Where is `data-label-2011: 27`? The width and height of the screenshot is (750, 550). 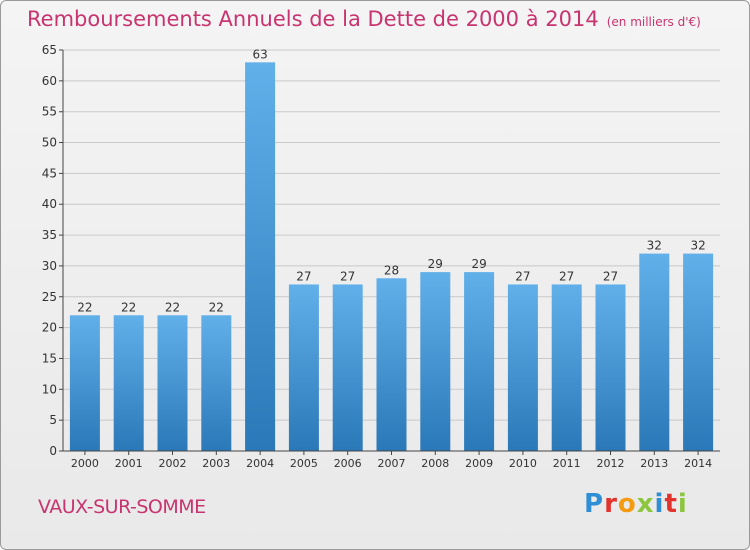
data-label-2011: 27 is located at coordinates (566, 276).